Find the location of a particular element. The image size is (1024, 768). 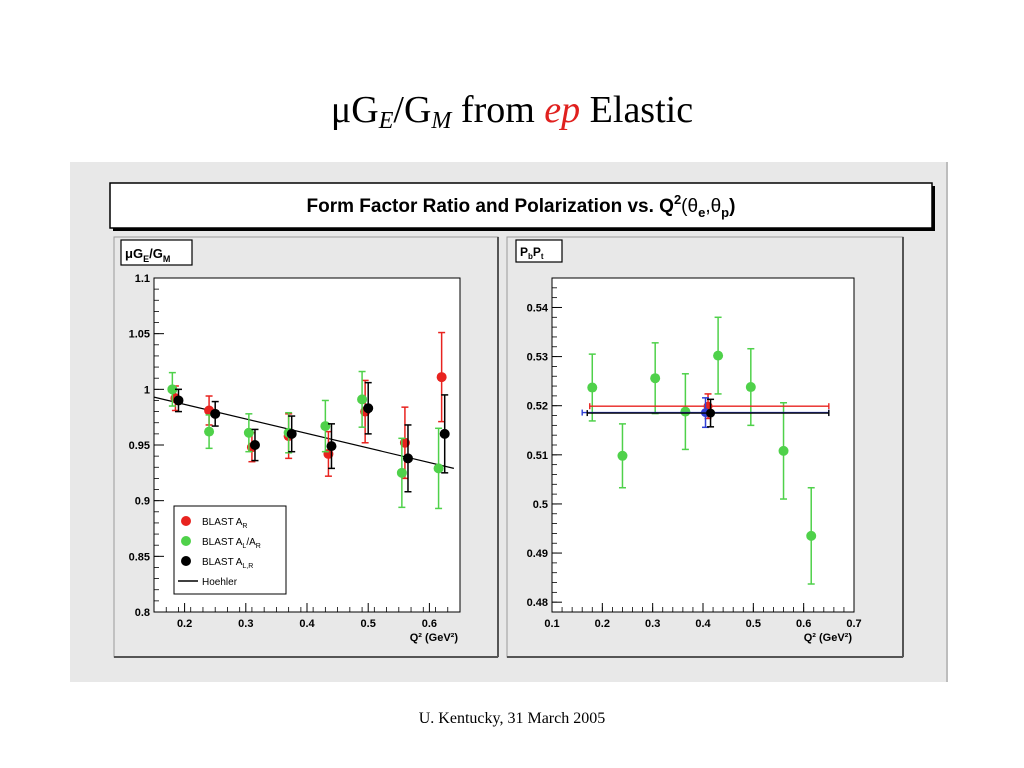

y-tick-label: 0.9 is located at coordinates (142, 502).